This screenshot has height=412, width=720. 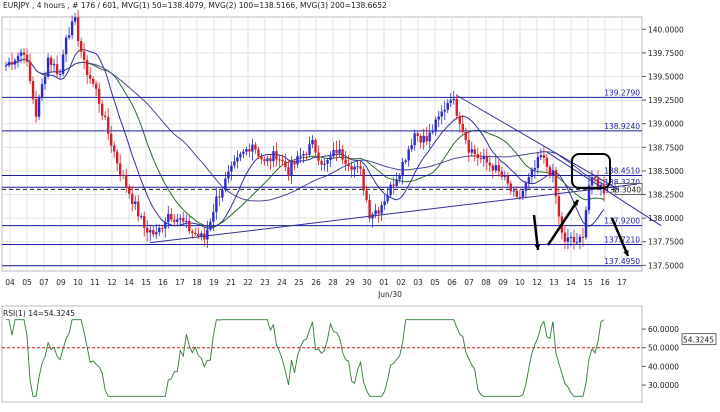 What do you see at coordinates (418, 282) in the screenshot?
I see `x-tick-label: 03` at bounding box center [418, 282].